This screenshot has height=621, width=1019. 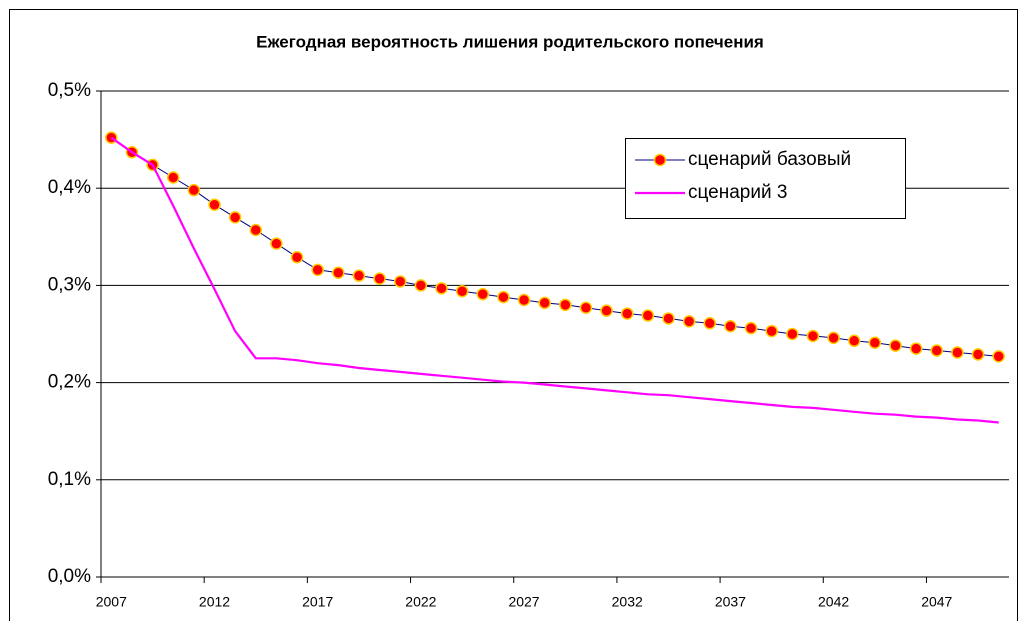 What do you see at coordinates (69, 90) in the screenshot?
I see `y-tick-label: 0,5%` at bounding box center [69, 90].